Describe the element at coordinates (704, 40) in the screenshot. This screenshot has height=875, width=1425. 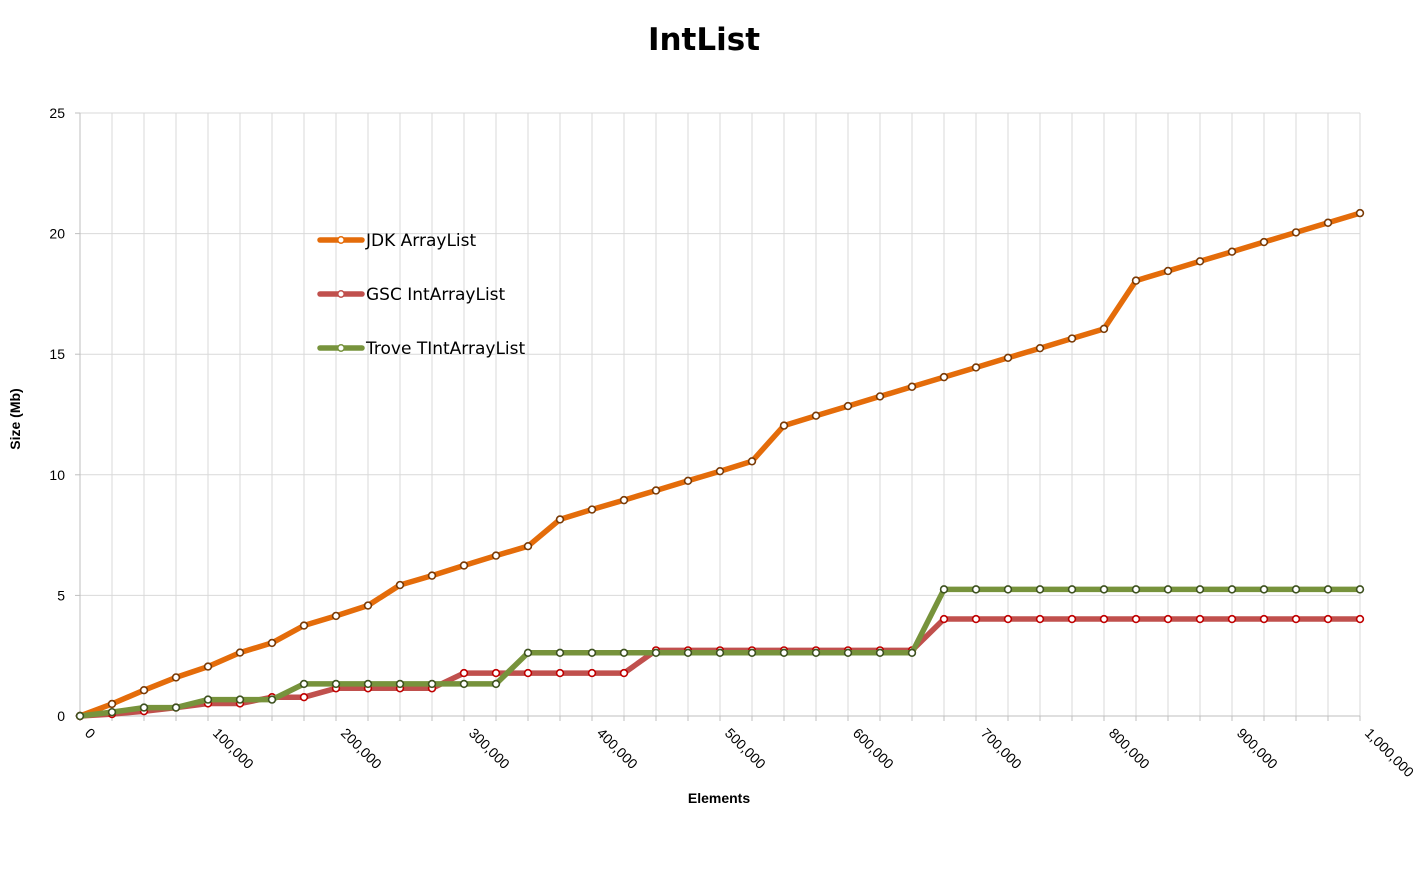
I see `chart-title: IntList` at that location.